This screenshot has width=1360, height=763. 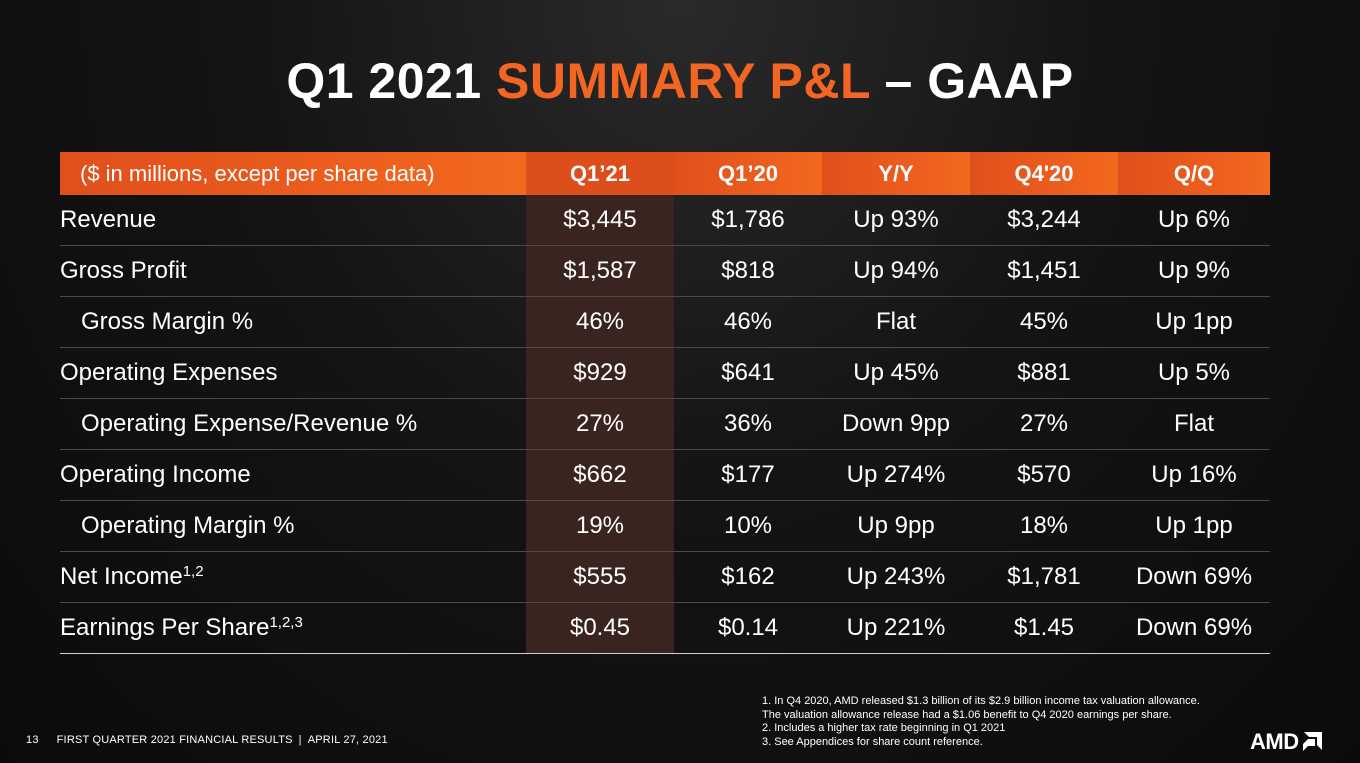 What do you see at coordinates (896, 373) in the screenshot?
I see `cell-yy: Up 45%` at bounding box center [896, 373].